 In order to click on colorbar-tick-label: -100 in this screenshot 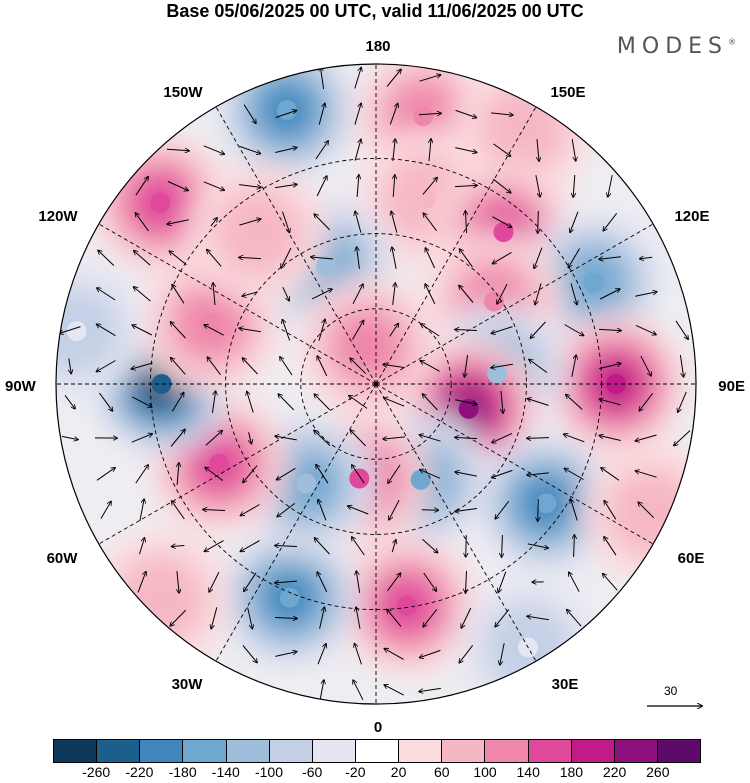, I will do `click(269, 772)`.